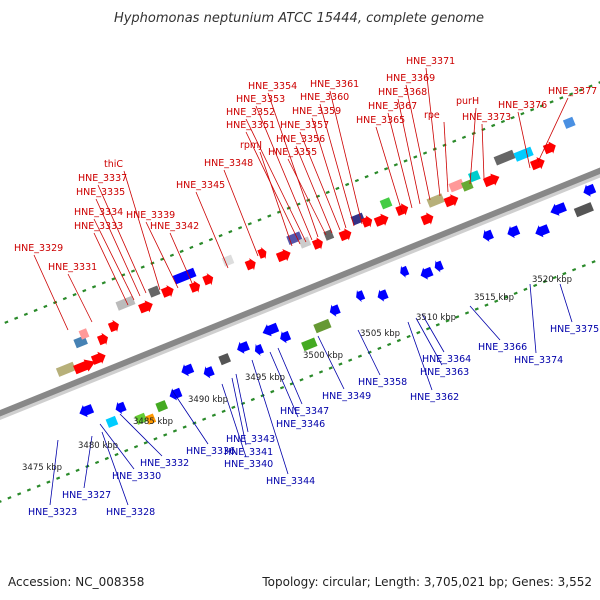 This screenshot has height=600, width=600. What do you see at coordinates (228, 163) in the screenshot?
I see `gene-label-top: HNE_3348` at bounding box center [228, 163].